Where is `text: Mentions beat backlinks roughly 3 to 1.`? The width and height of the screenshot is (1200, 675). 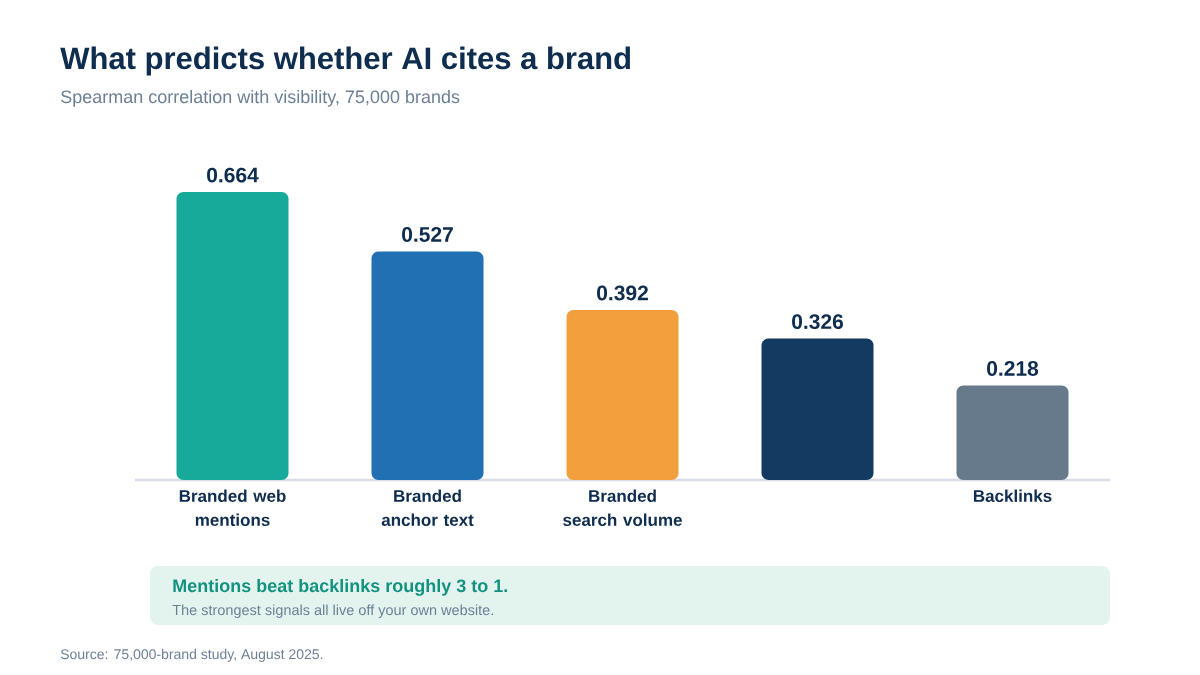 text: Mentions beat backlinks roughly 3 to 1. is located at coordinates (340, 587).